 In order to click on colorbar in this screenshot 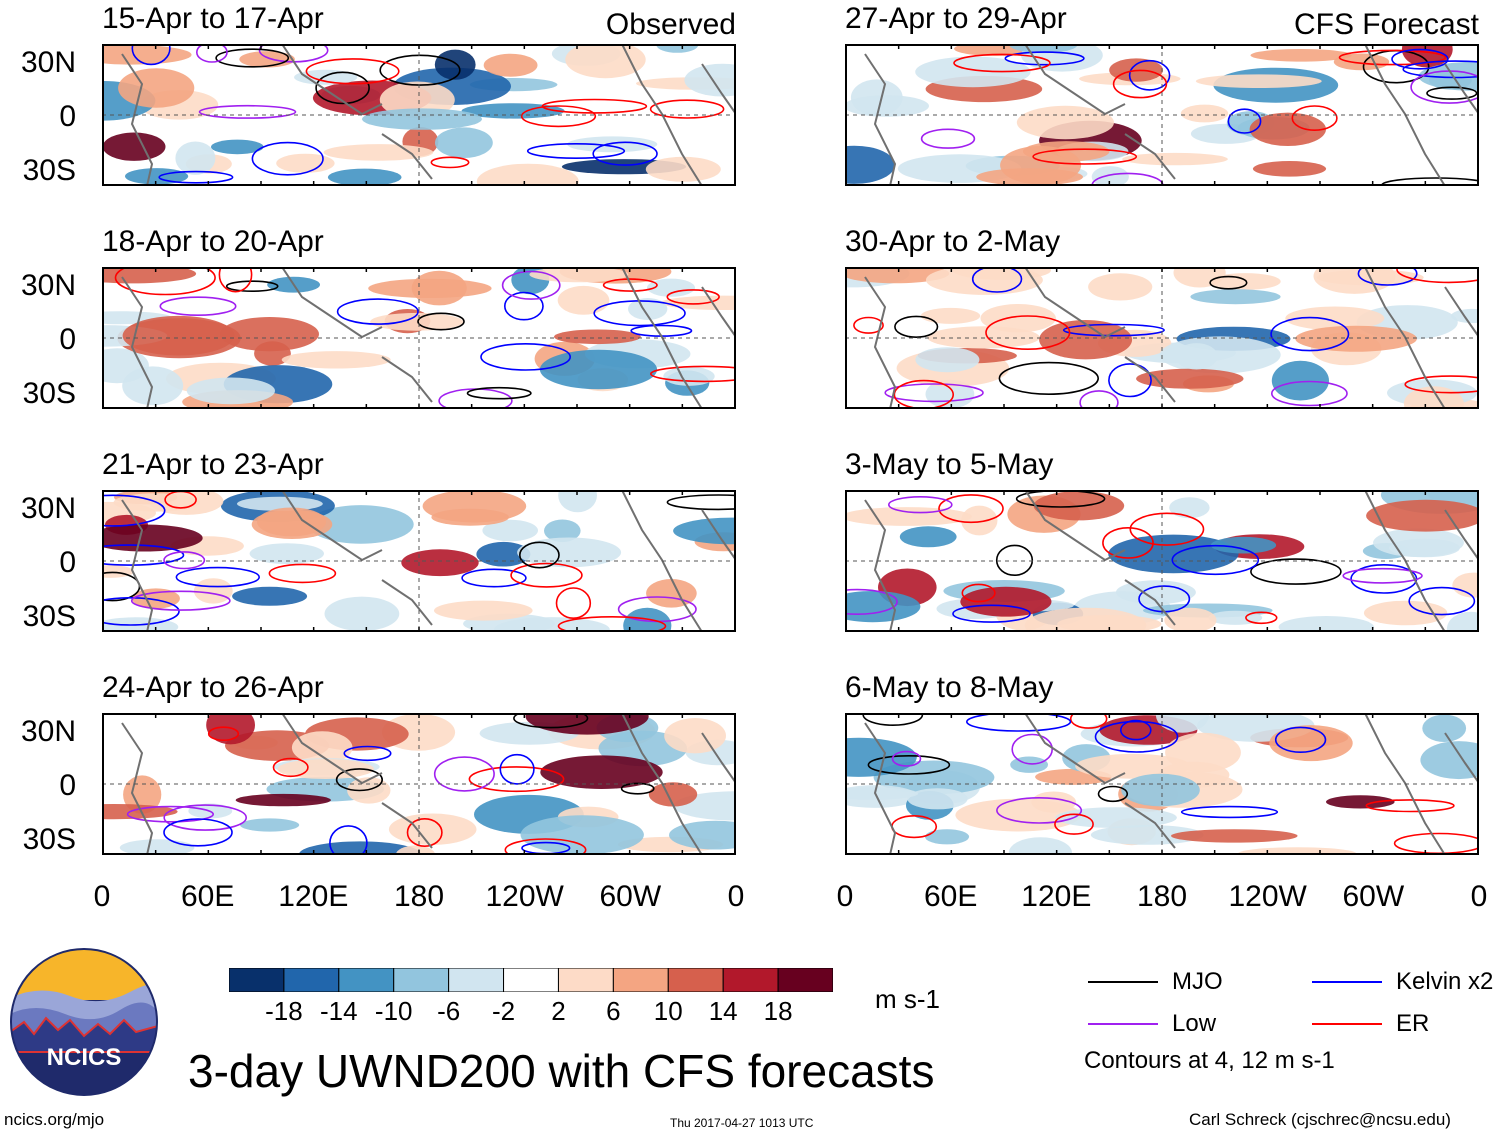, I will do `click(531, 980)`.